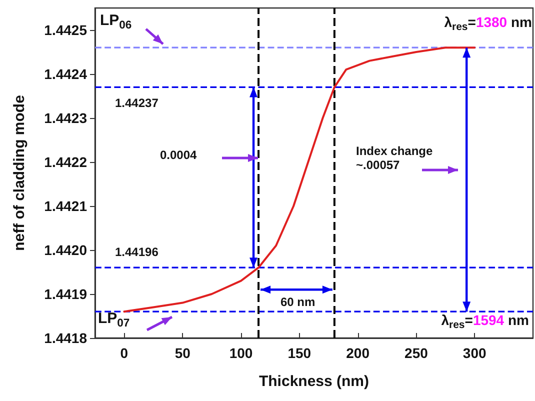 The height and width of the screenshot is (401, 535). Describe the element at coordinates (182, 353) in the screenshot. I see `x-tick-label: 50` at that location.